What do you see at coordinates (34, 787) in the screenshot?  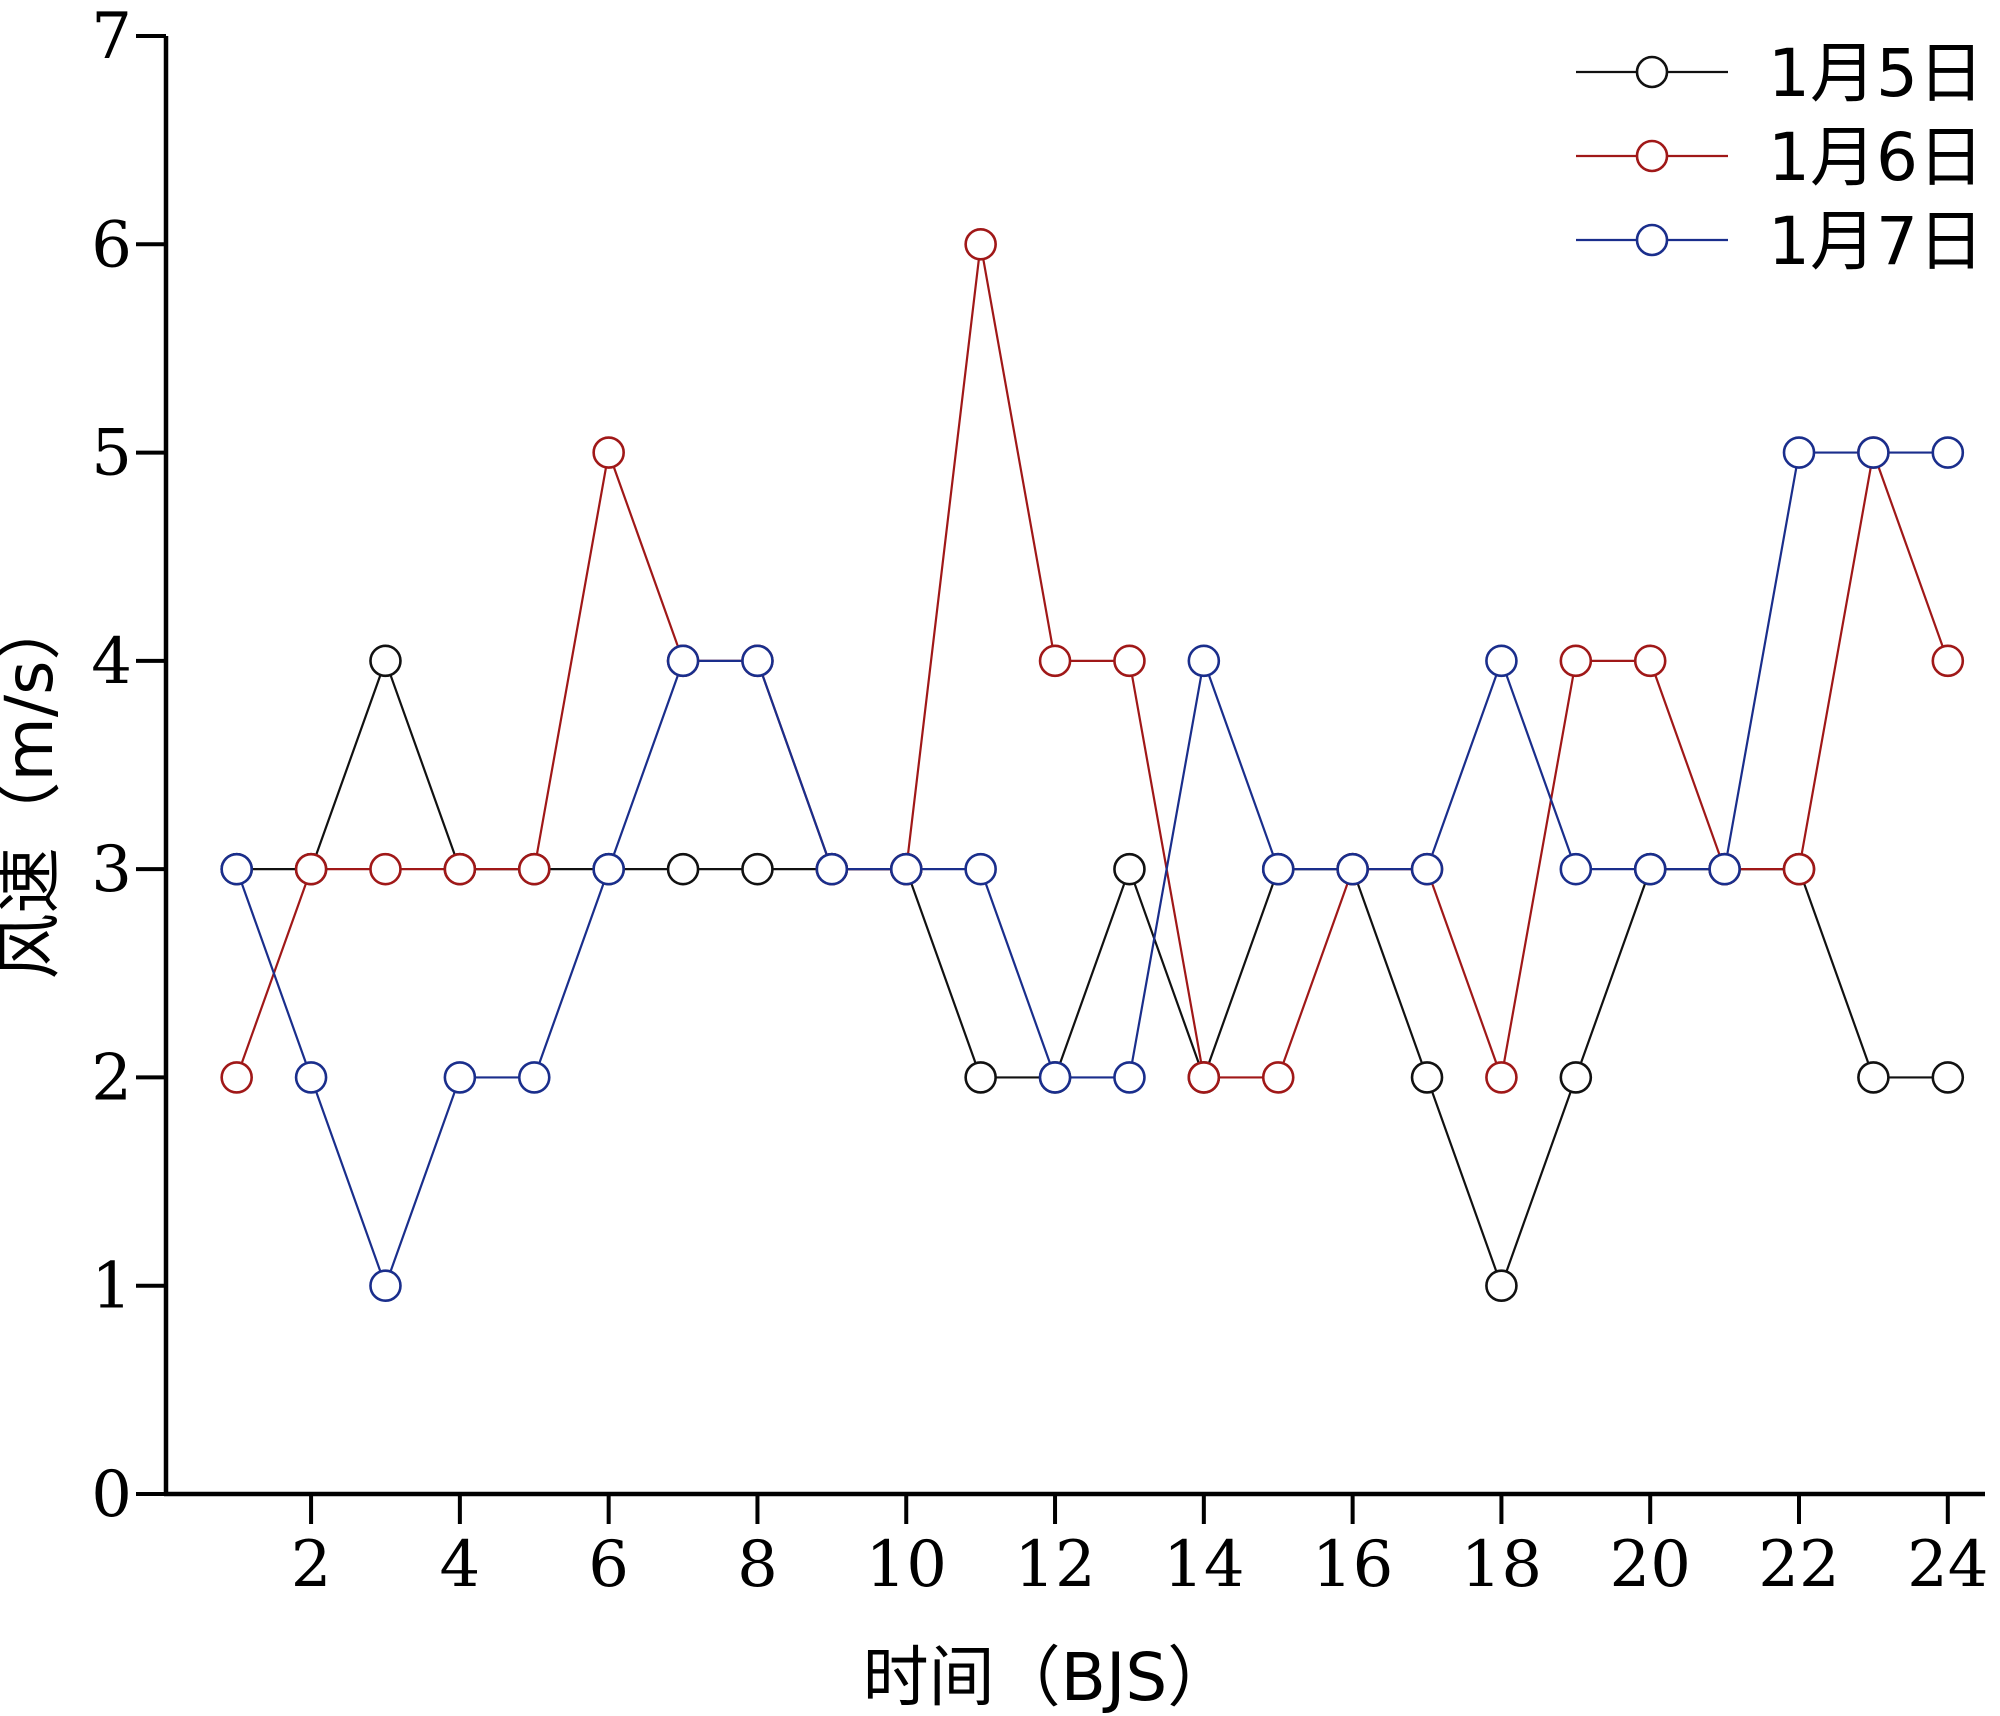 I see `y-axis-title: 风速（m/s）` at bounding box center [34, 787].